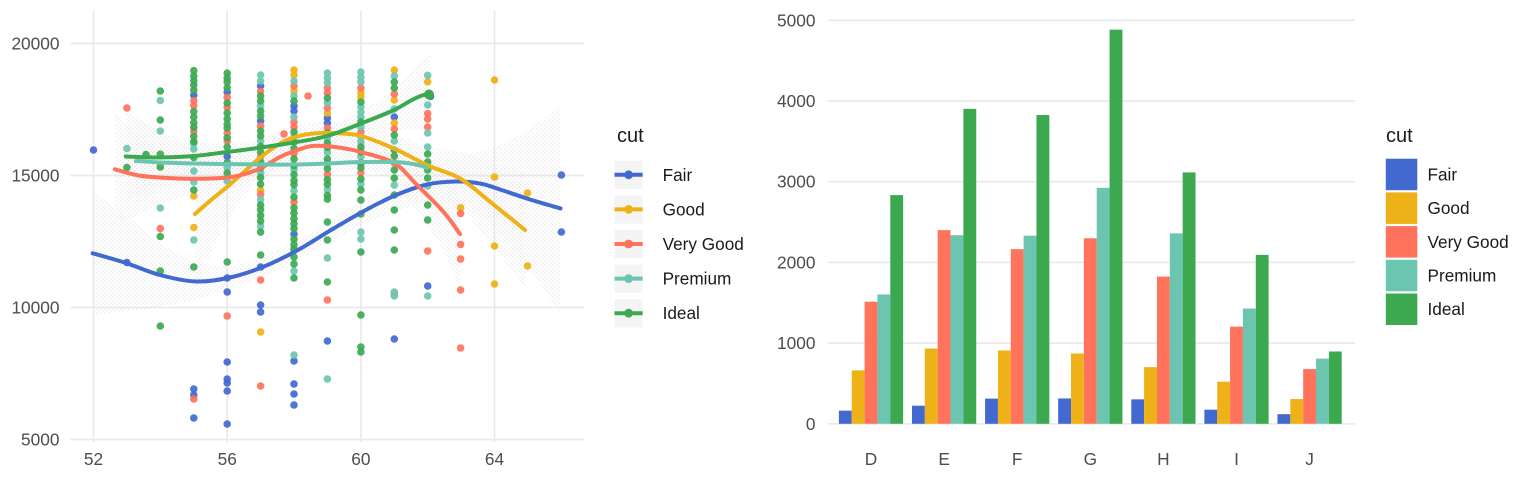  Describe the element at coordinates (796, 343) in the screenshot. I see `svg-text: 1000` at that location.